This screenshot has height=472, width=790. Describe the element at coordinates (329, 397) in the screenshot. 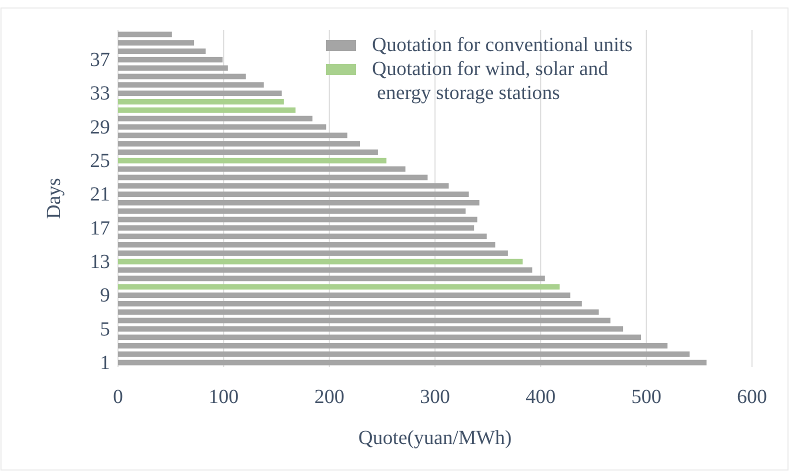

I see `x-tick-label: 200` at that location.